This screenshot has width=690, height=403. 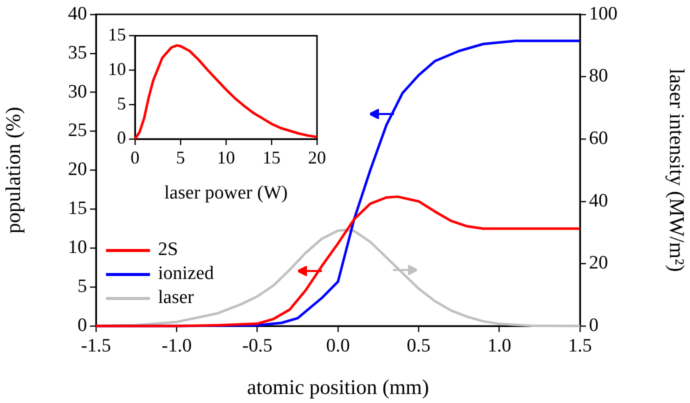 I want to click on x-axis-title: laser power (W), so click(x=226, y=193).